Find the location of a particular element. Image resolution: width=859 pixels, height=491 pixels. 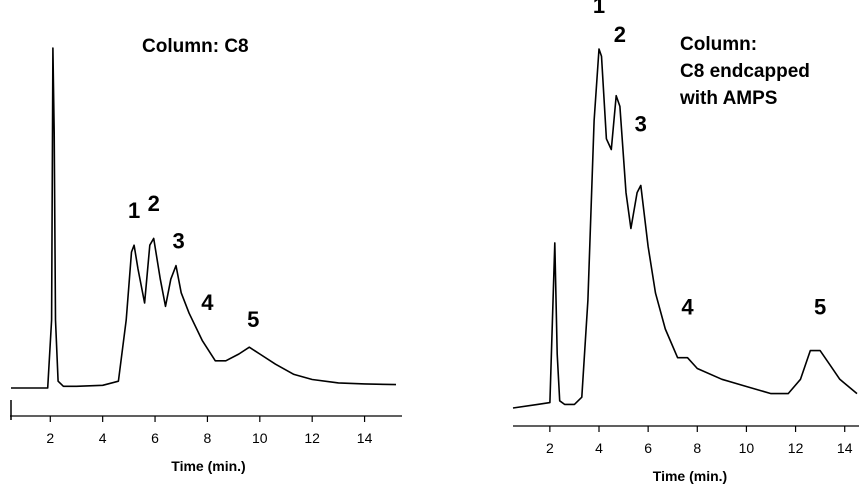

chart-title-line: with AMPS is located at coordinates (728, 98).